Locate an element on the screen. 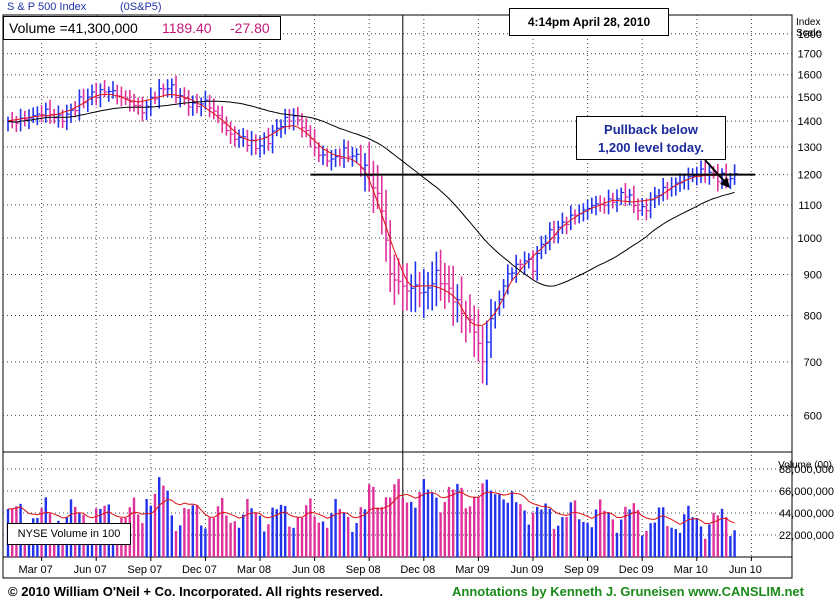  date-tick-label: Sep 08 is located at coordinates (363, 570).